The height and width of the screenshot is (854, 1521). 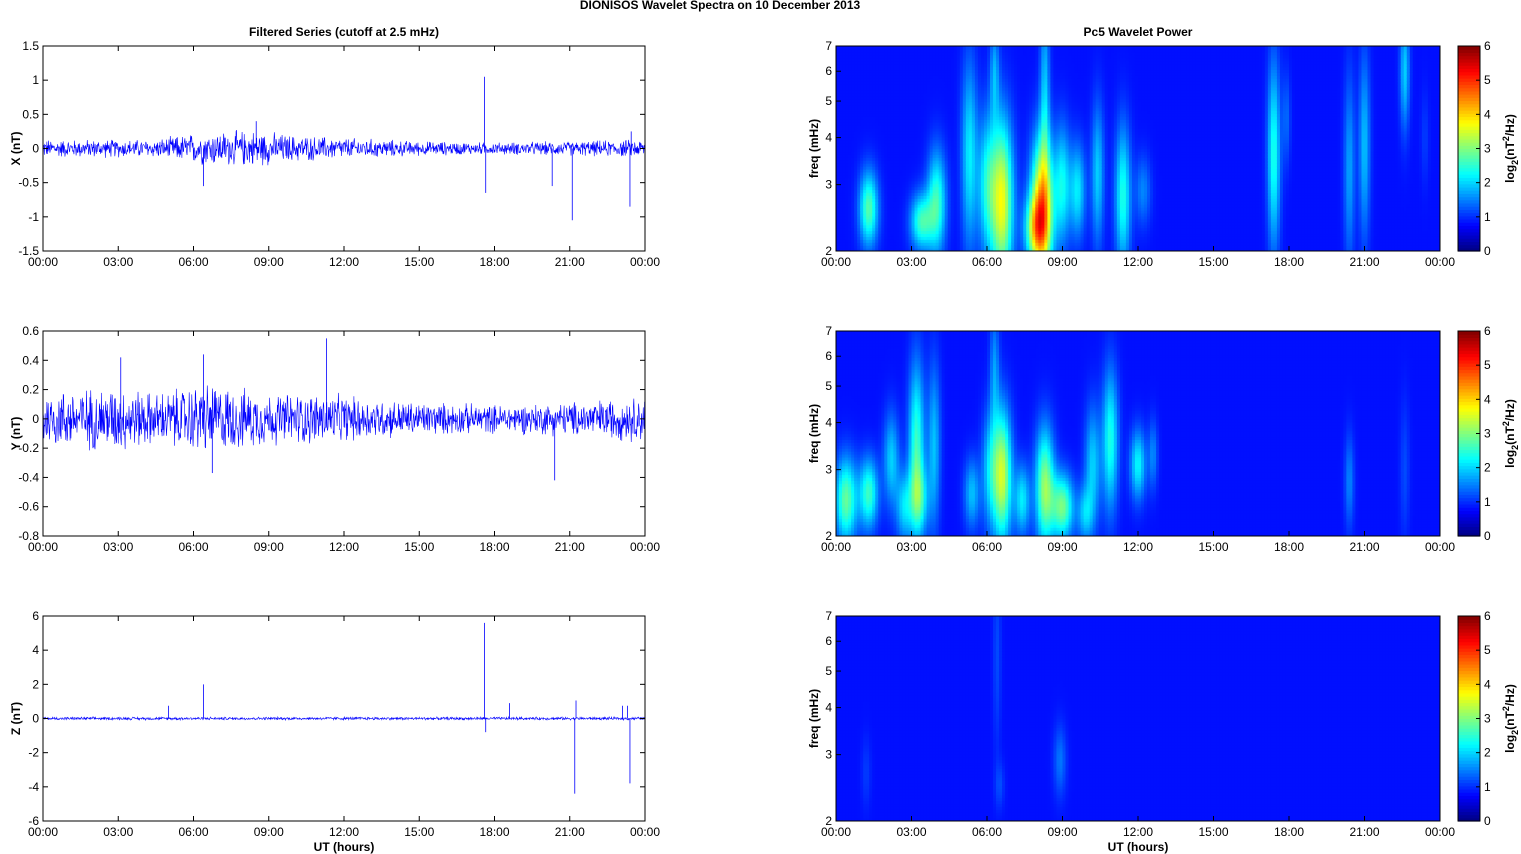 I want to click on wv-y-colorbar: 0 1 2 3 4 5 6 log2(nT2/Hz), so click(x=1488, y=433).